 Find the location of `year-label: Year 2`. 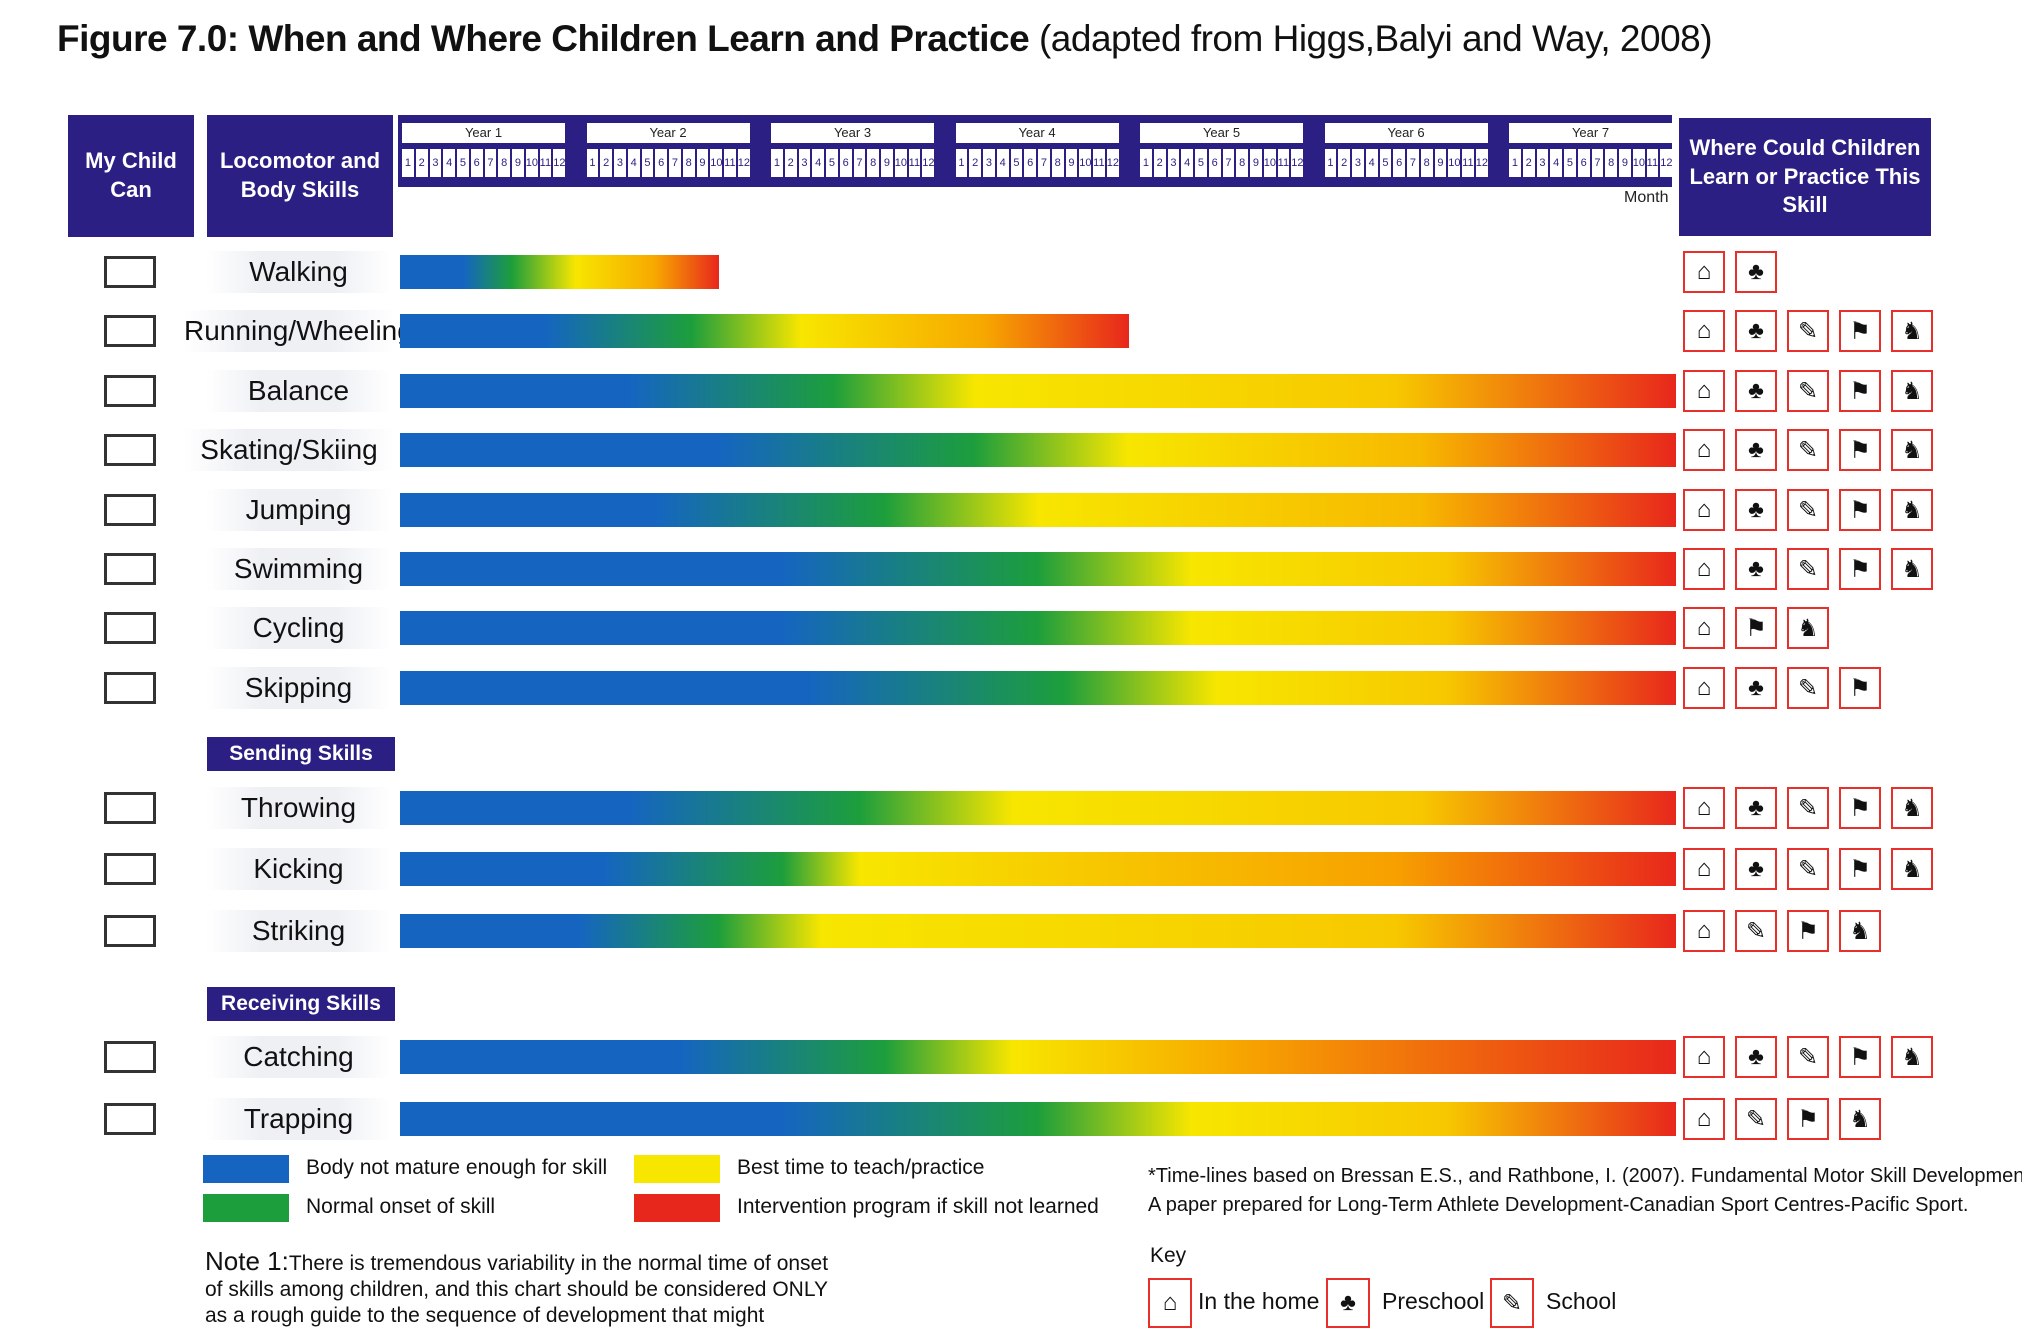

year-label: Year 2 is located at coordinates (668, 133).